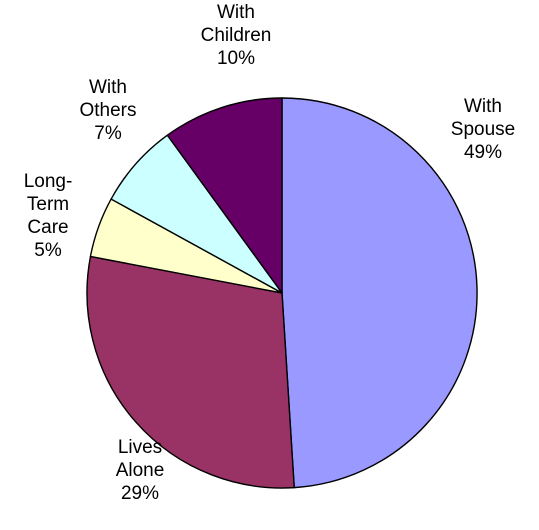 This screenshot has height=530, width=539. What do you see at coordinates (48, 181) in the screenshot?
I see `slice-label-line: Long-` at bounding box center [48, 181].